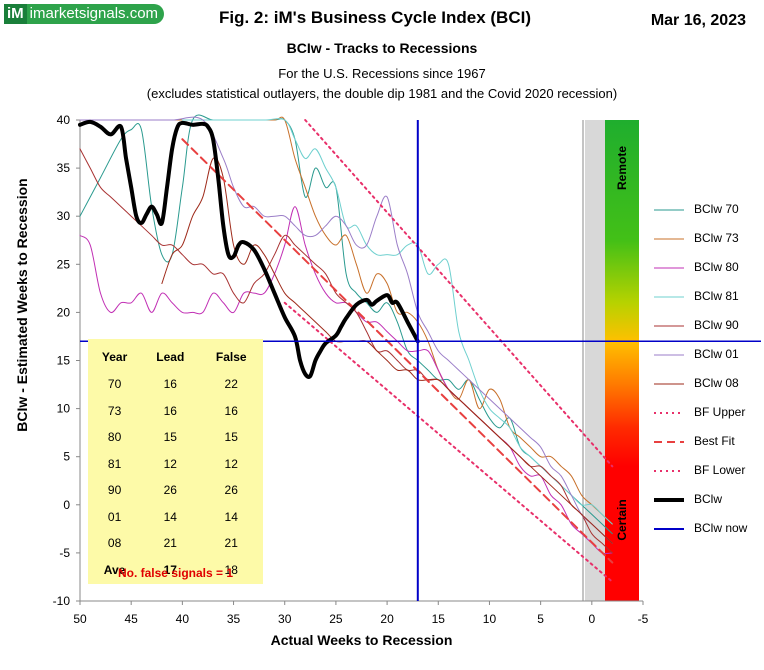 The width and height of the screenshot is (764, 670). What do you see at coordinates (114, 569) in the screenshot?
I see `table-cell-year: Ave` at bounding box center [114, 569].